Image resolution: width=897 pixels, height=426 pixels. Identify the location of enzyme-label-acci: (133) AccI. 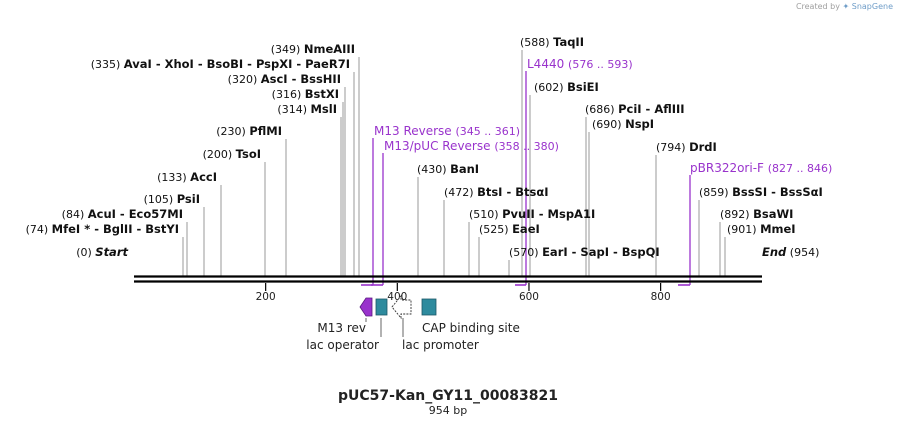
(187, 177).